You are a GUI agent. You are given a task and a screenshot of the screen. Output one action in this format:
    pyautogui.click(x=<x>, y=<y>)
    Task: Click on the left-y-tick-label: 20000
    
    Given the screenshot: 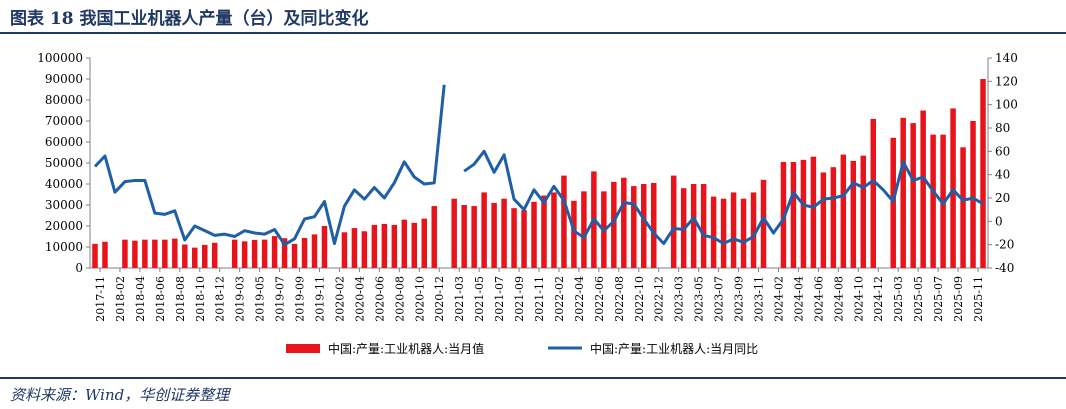 What is the action you would take?
    pyautogui.click(x=64, y=226)
    